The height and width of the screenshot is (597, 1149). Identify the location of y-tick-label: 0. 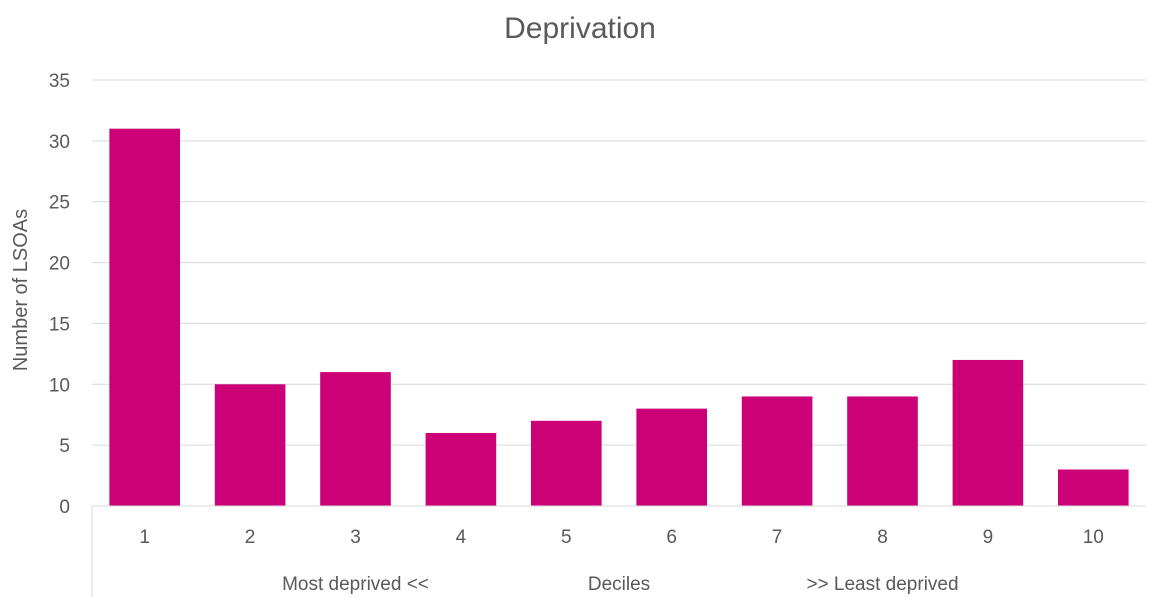
(64, 507).